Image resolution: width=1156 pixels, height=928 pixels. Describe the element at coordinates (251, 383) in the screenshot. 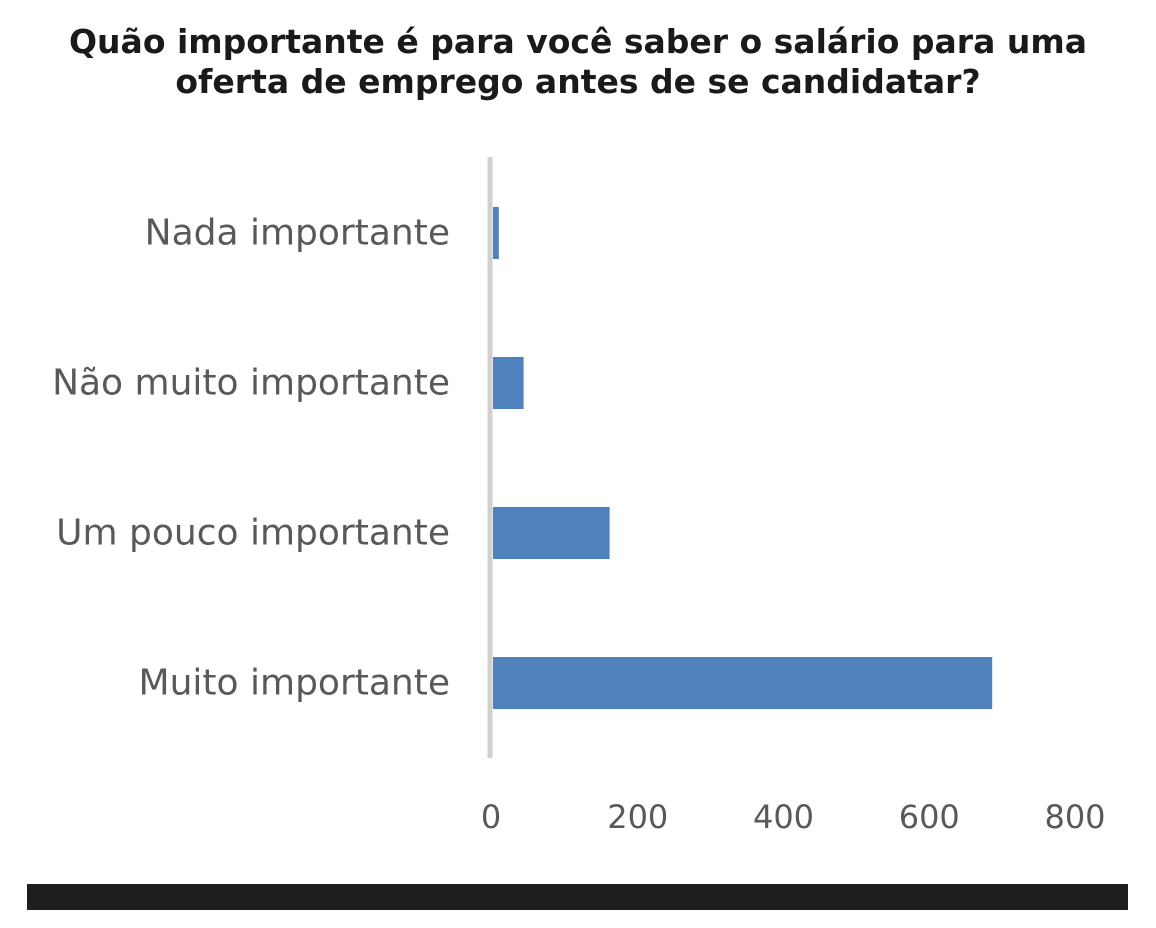

I see `category-label-2: Não muito importante` at that location.